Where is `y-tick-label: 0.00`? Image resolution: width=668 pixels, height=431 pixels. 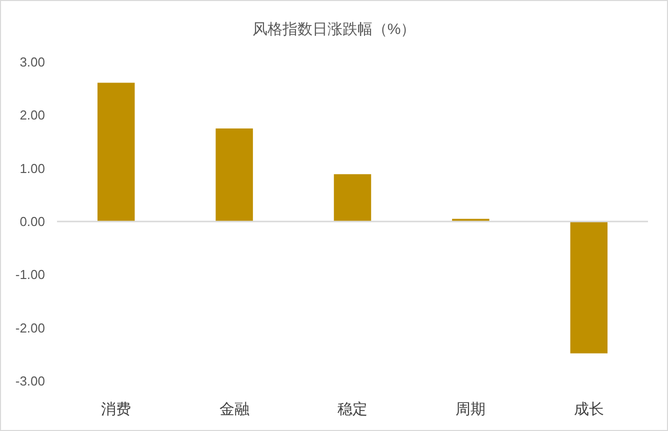
y-tick-label: 0.00 is located at coordinates (32, 221).